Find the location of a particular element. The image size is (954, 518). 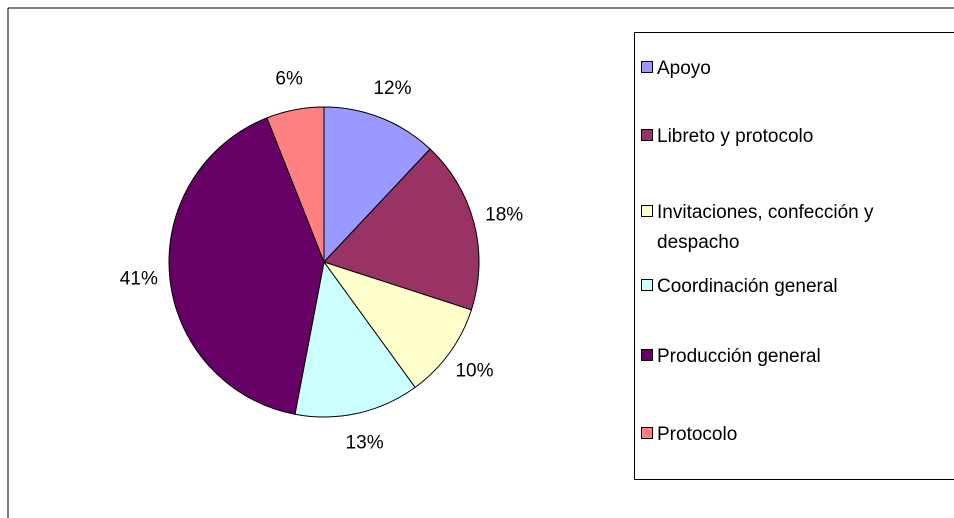

legend-entry: Producción general is located at coordinates (796, 357).